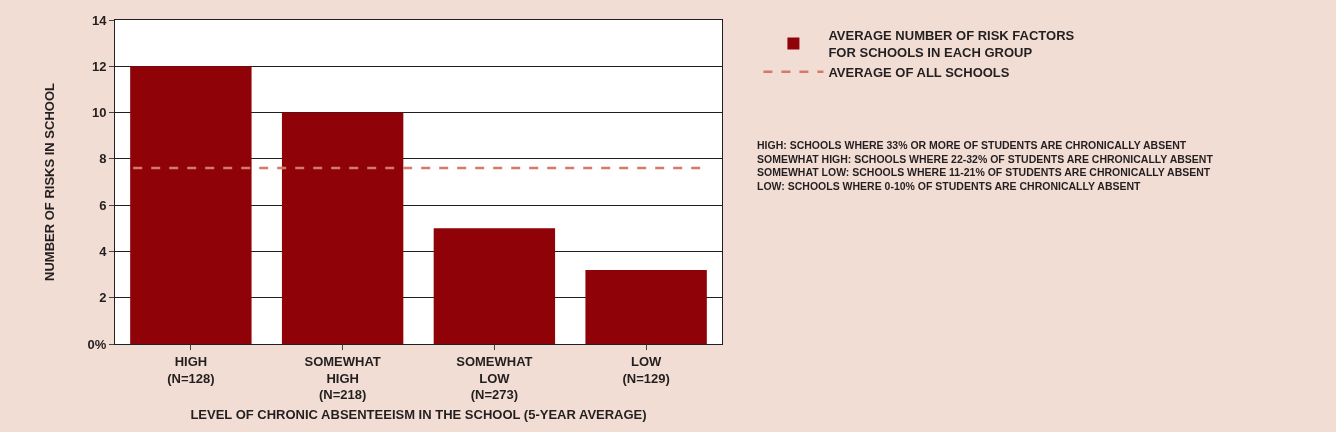 This screenshot has height=432, width=1336. What do you see at coordinates (191, 369) in the screenshot?
I see `x-tick-label: HIGH (N=128)` at bounding box center [191, 369].